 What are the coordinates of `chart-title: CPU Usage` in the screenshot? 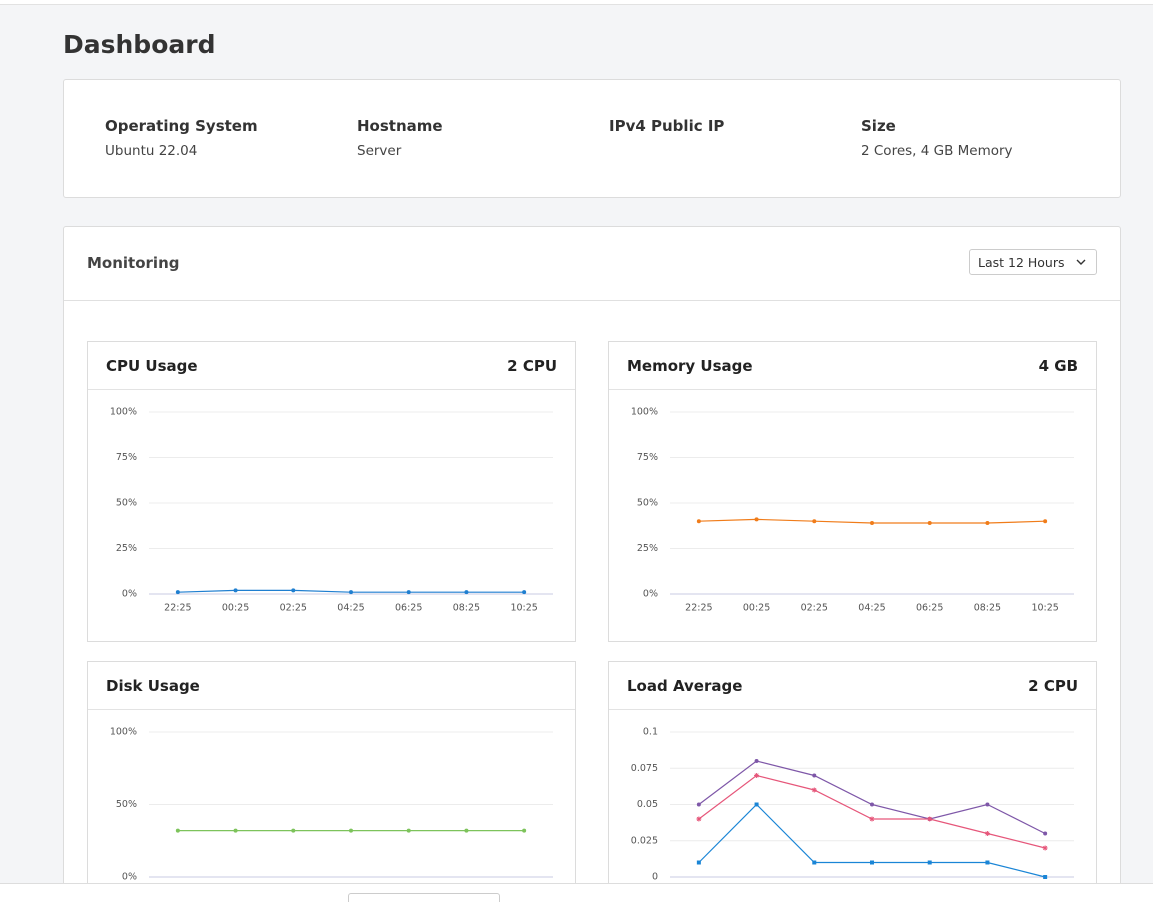 It's located at (152, 366).